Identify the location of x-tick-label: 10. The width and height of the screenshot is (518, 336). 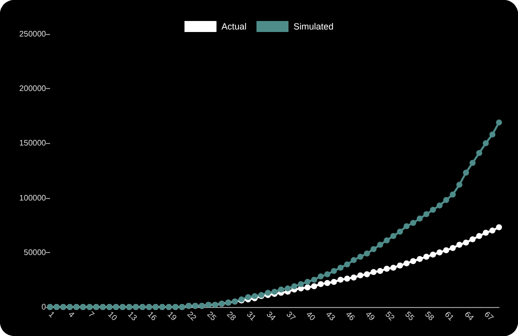
(113, 316).